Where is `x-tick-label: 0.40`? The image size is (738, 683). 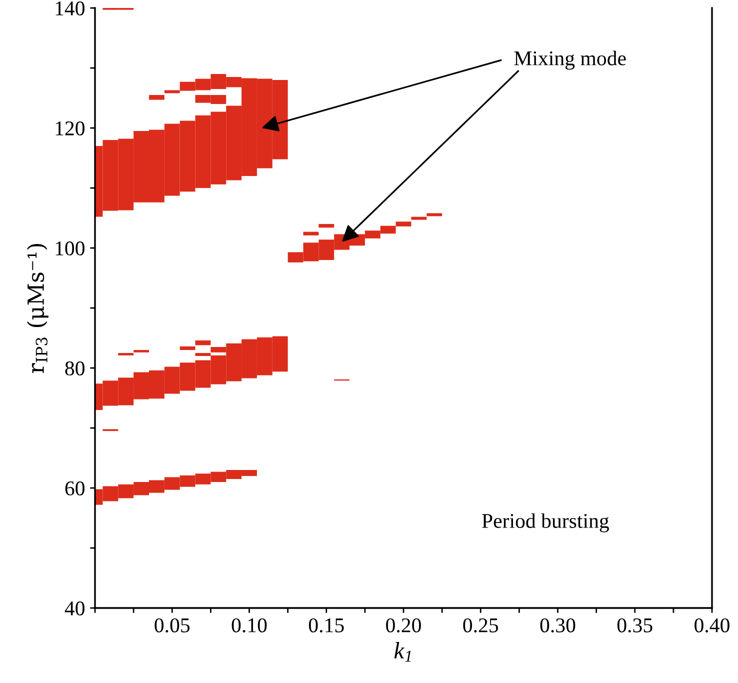 x-tick-label: 0.40 is located at coordinates (712, 625).